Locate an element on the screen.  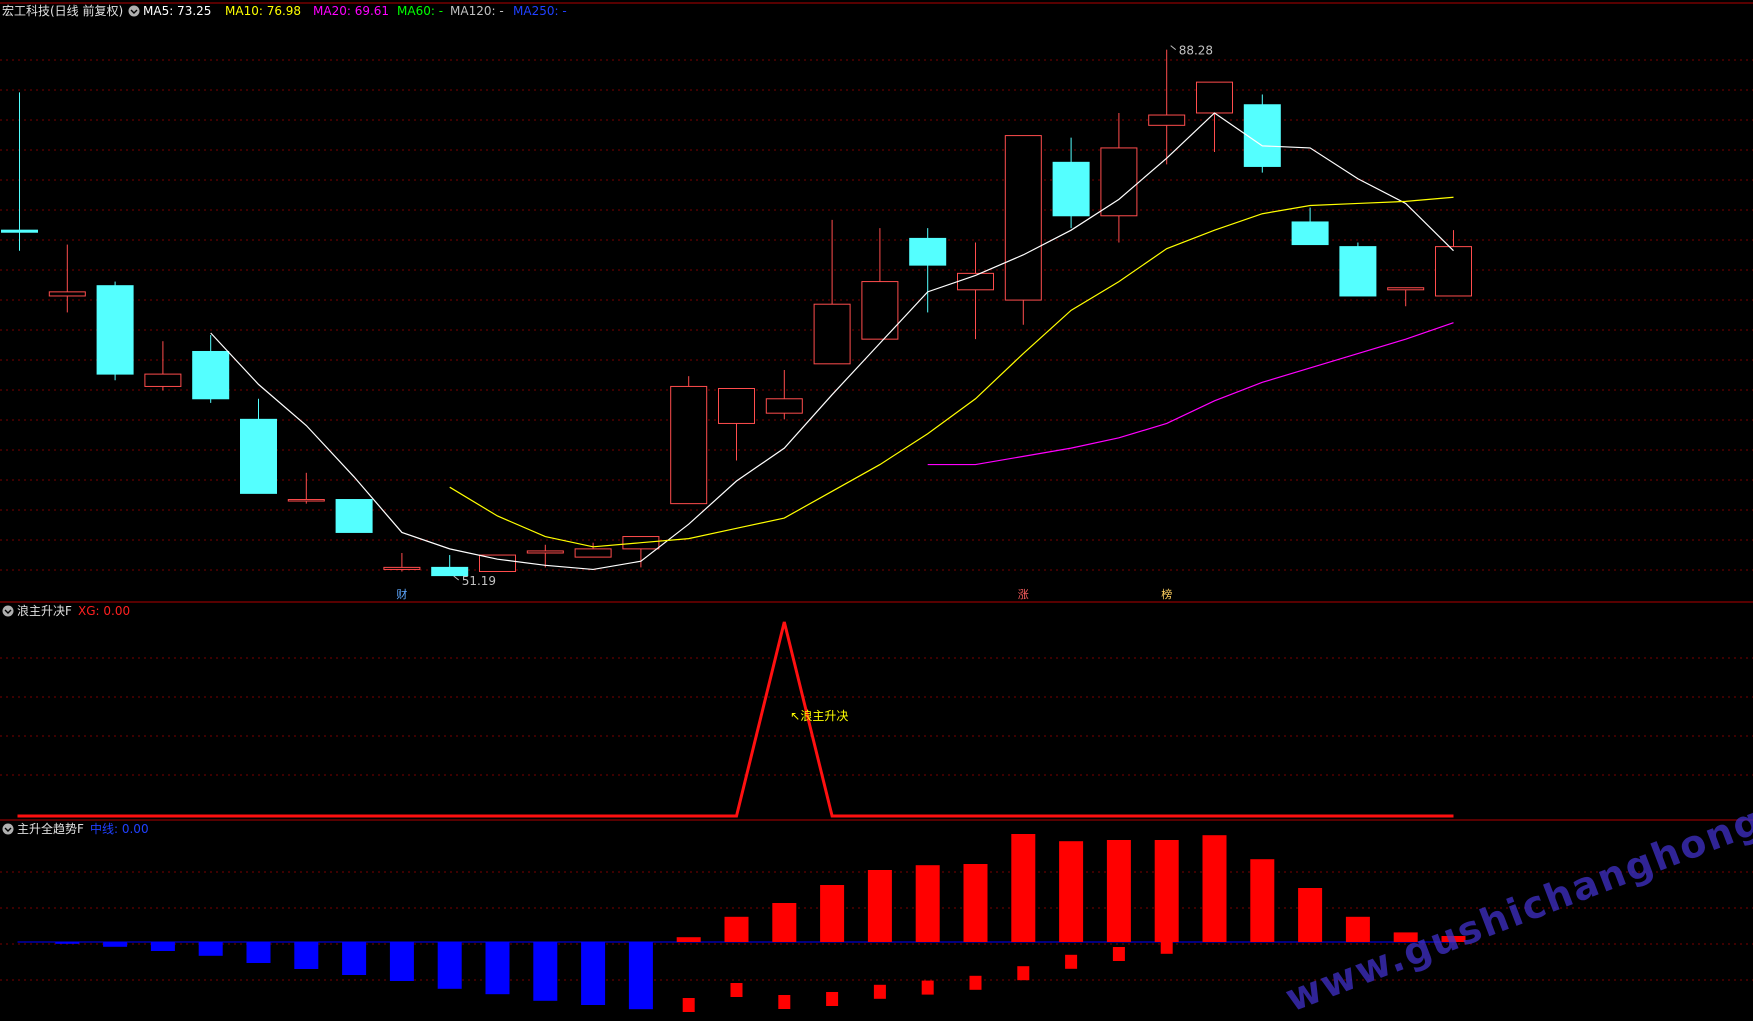
ma20-label: MA20: 69.61 is located at coordinates (351, 11).